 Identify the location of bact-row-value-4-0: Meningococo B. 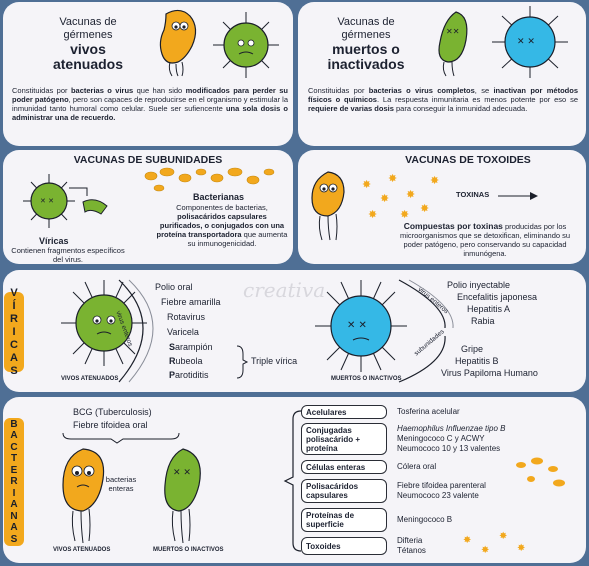
(425, 519).